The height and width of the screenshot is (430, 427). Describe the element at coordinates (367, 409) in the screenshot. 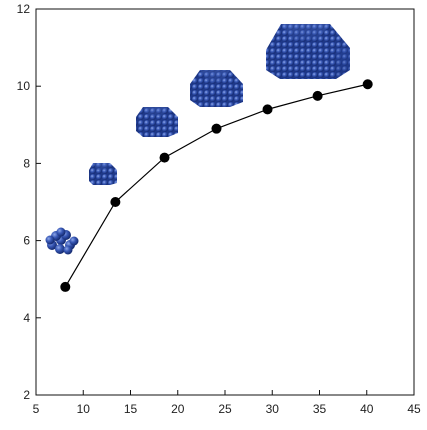

I see `x-tick-label: 40` at that location.